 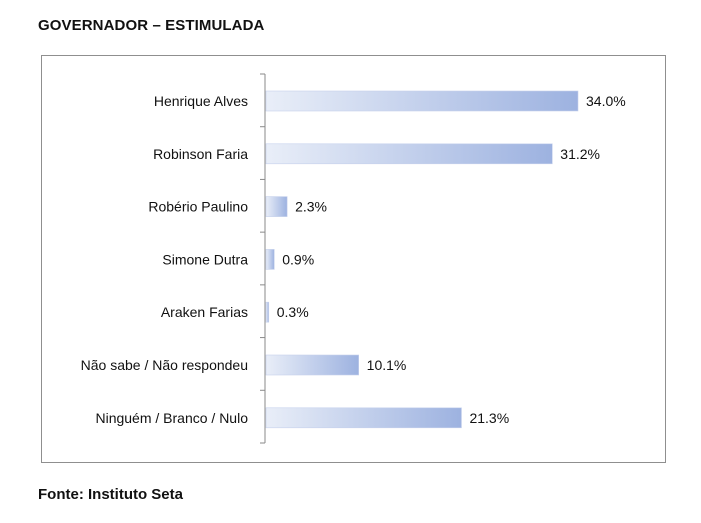 What do you see at coordinates (151, 25) in the screenshot?
I see `chart-title: GOVERNADOR – ESTIMULADA` at bounding box center [151, 25].